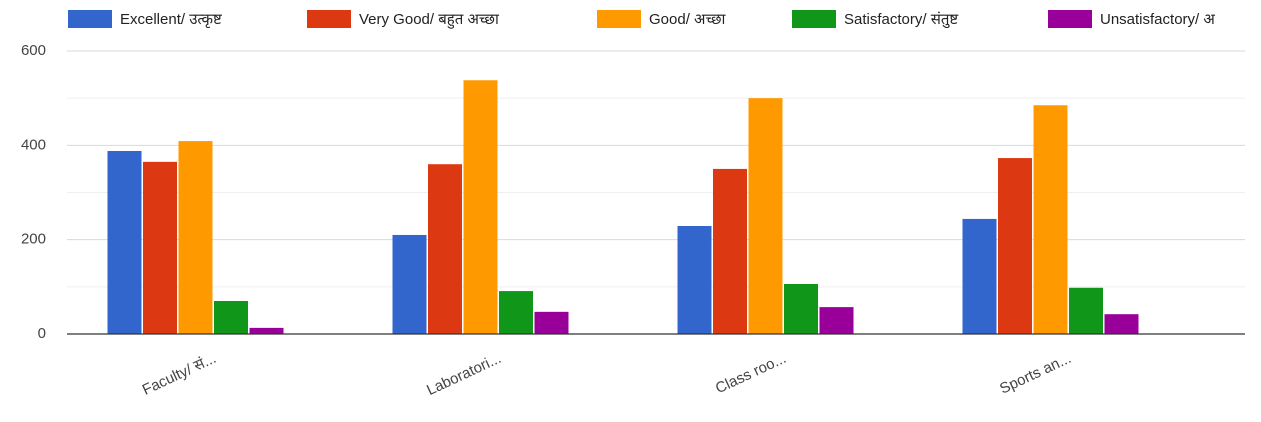 Image resolution: width=1261 pixels, height=422 pixels. Describe the element at coordinates (33, 144) in the screenshot. I see `y-tick-label: 400` at that location.